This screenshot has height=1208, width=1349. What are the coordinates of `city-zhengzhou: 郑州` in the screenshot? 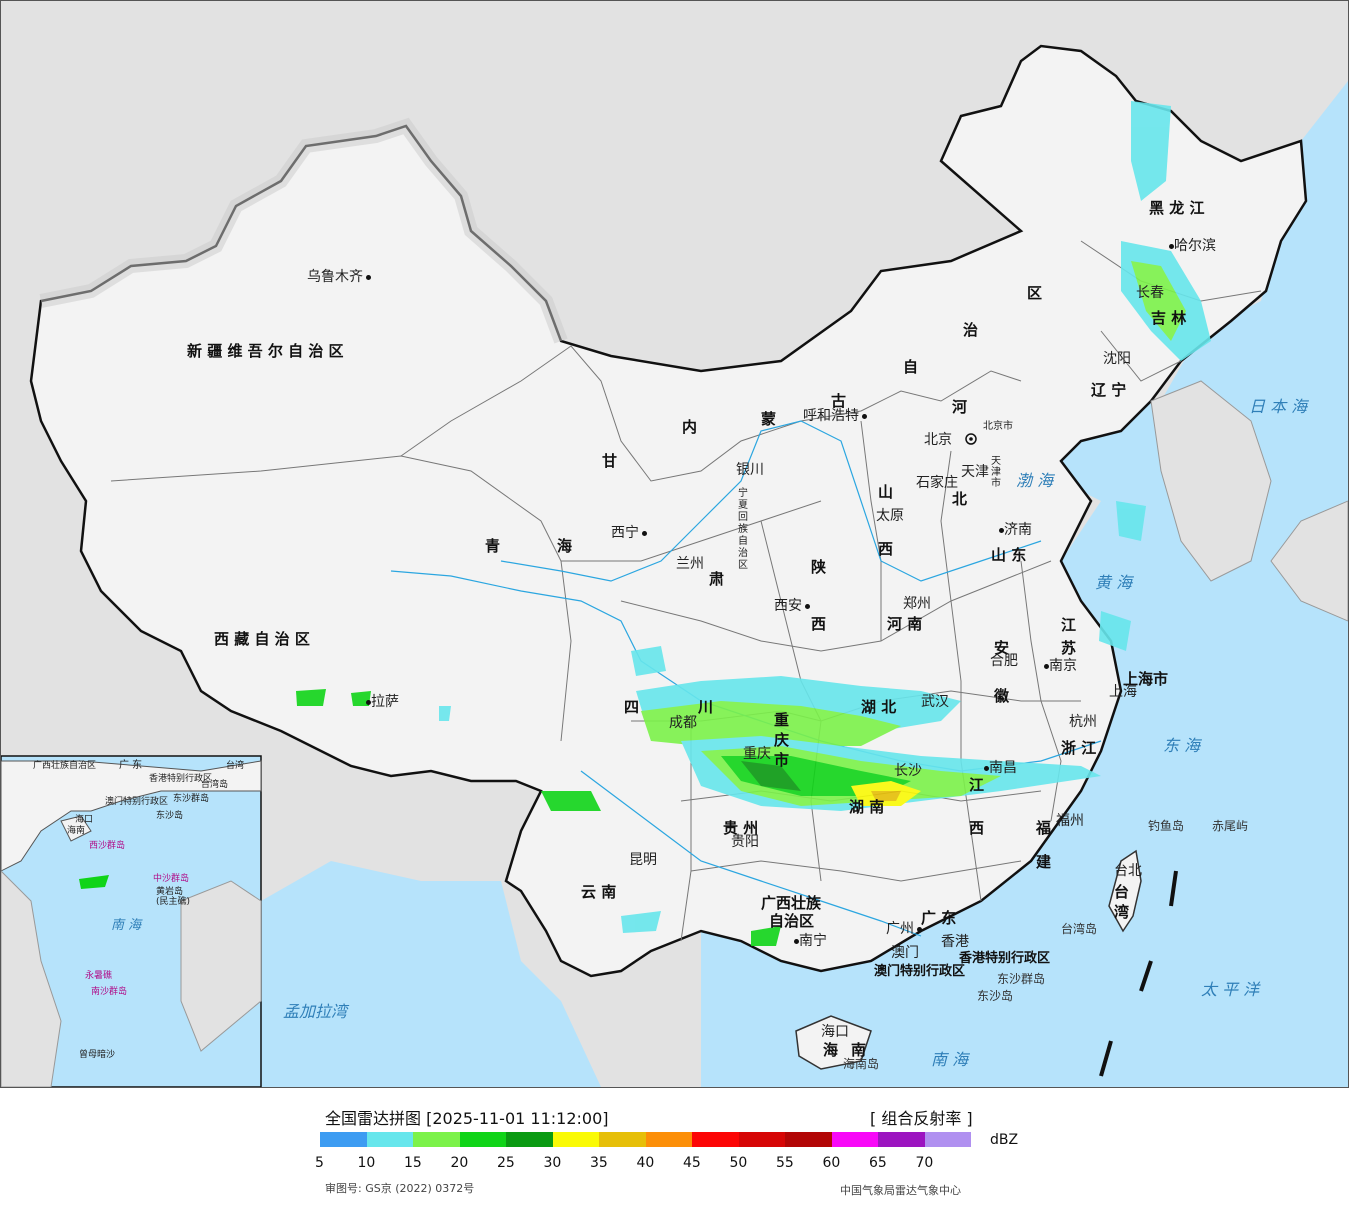 It's located at (917, 604).